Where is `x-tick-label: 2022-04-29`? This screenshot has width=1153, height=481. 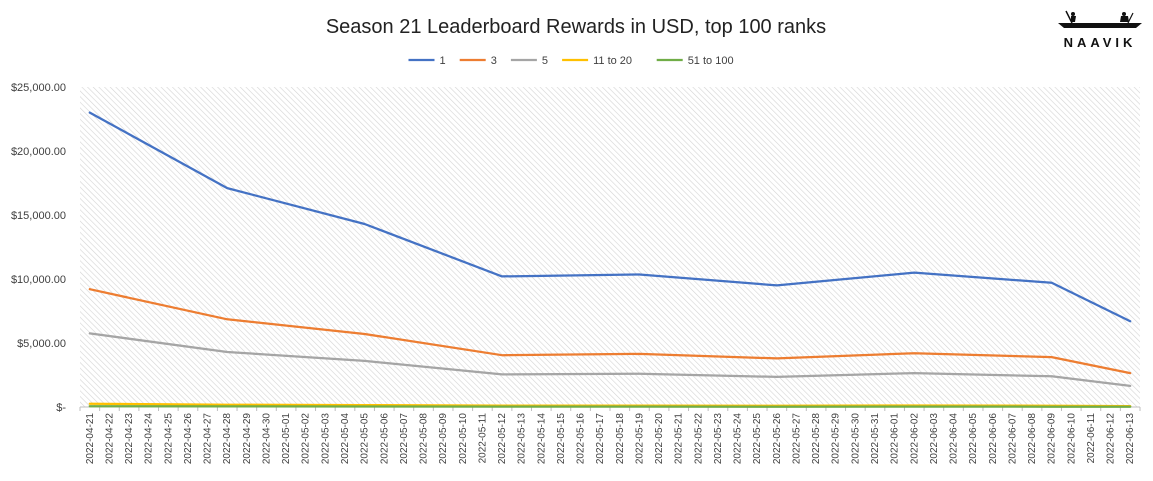
x-tick-label: 2022-04-29 is located at coordinates (247, 439).